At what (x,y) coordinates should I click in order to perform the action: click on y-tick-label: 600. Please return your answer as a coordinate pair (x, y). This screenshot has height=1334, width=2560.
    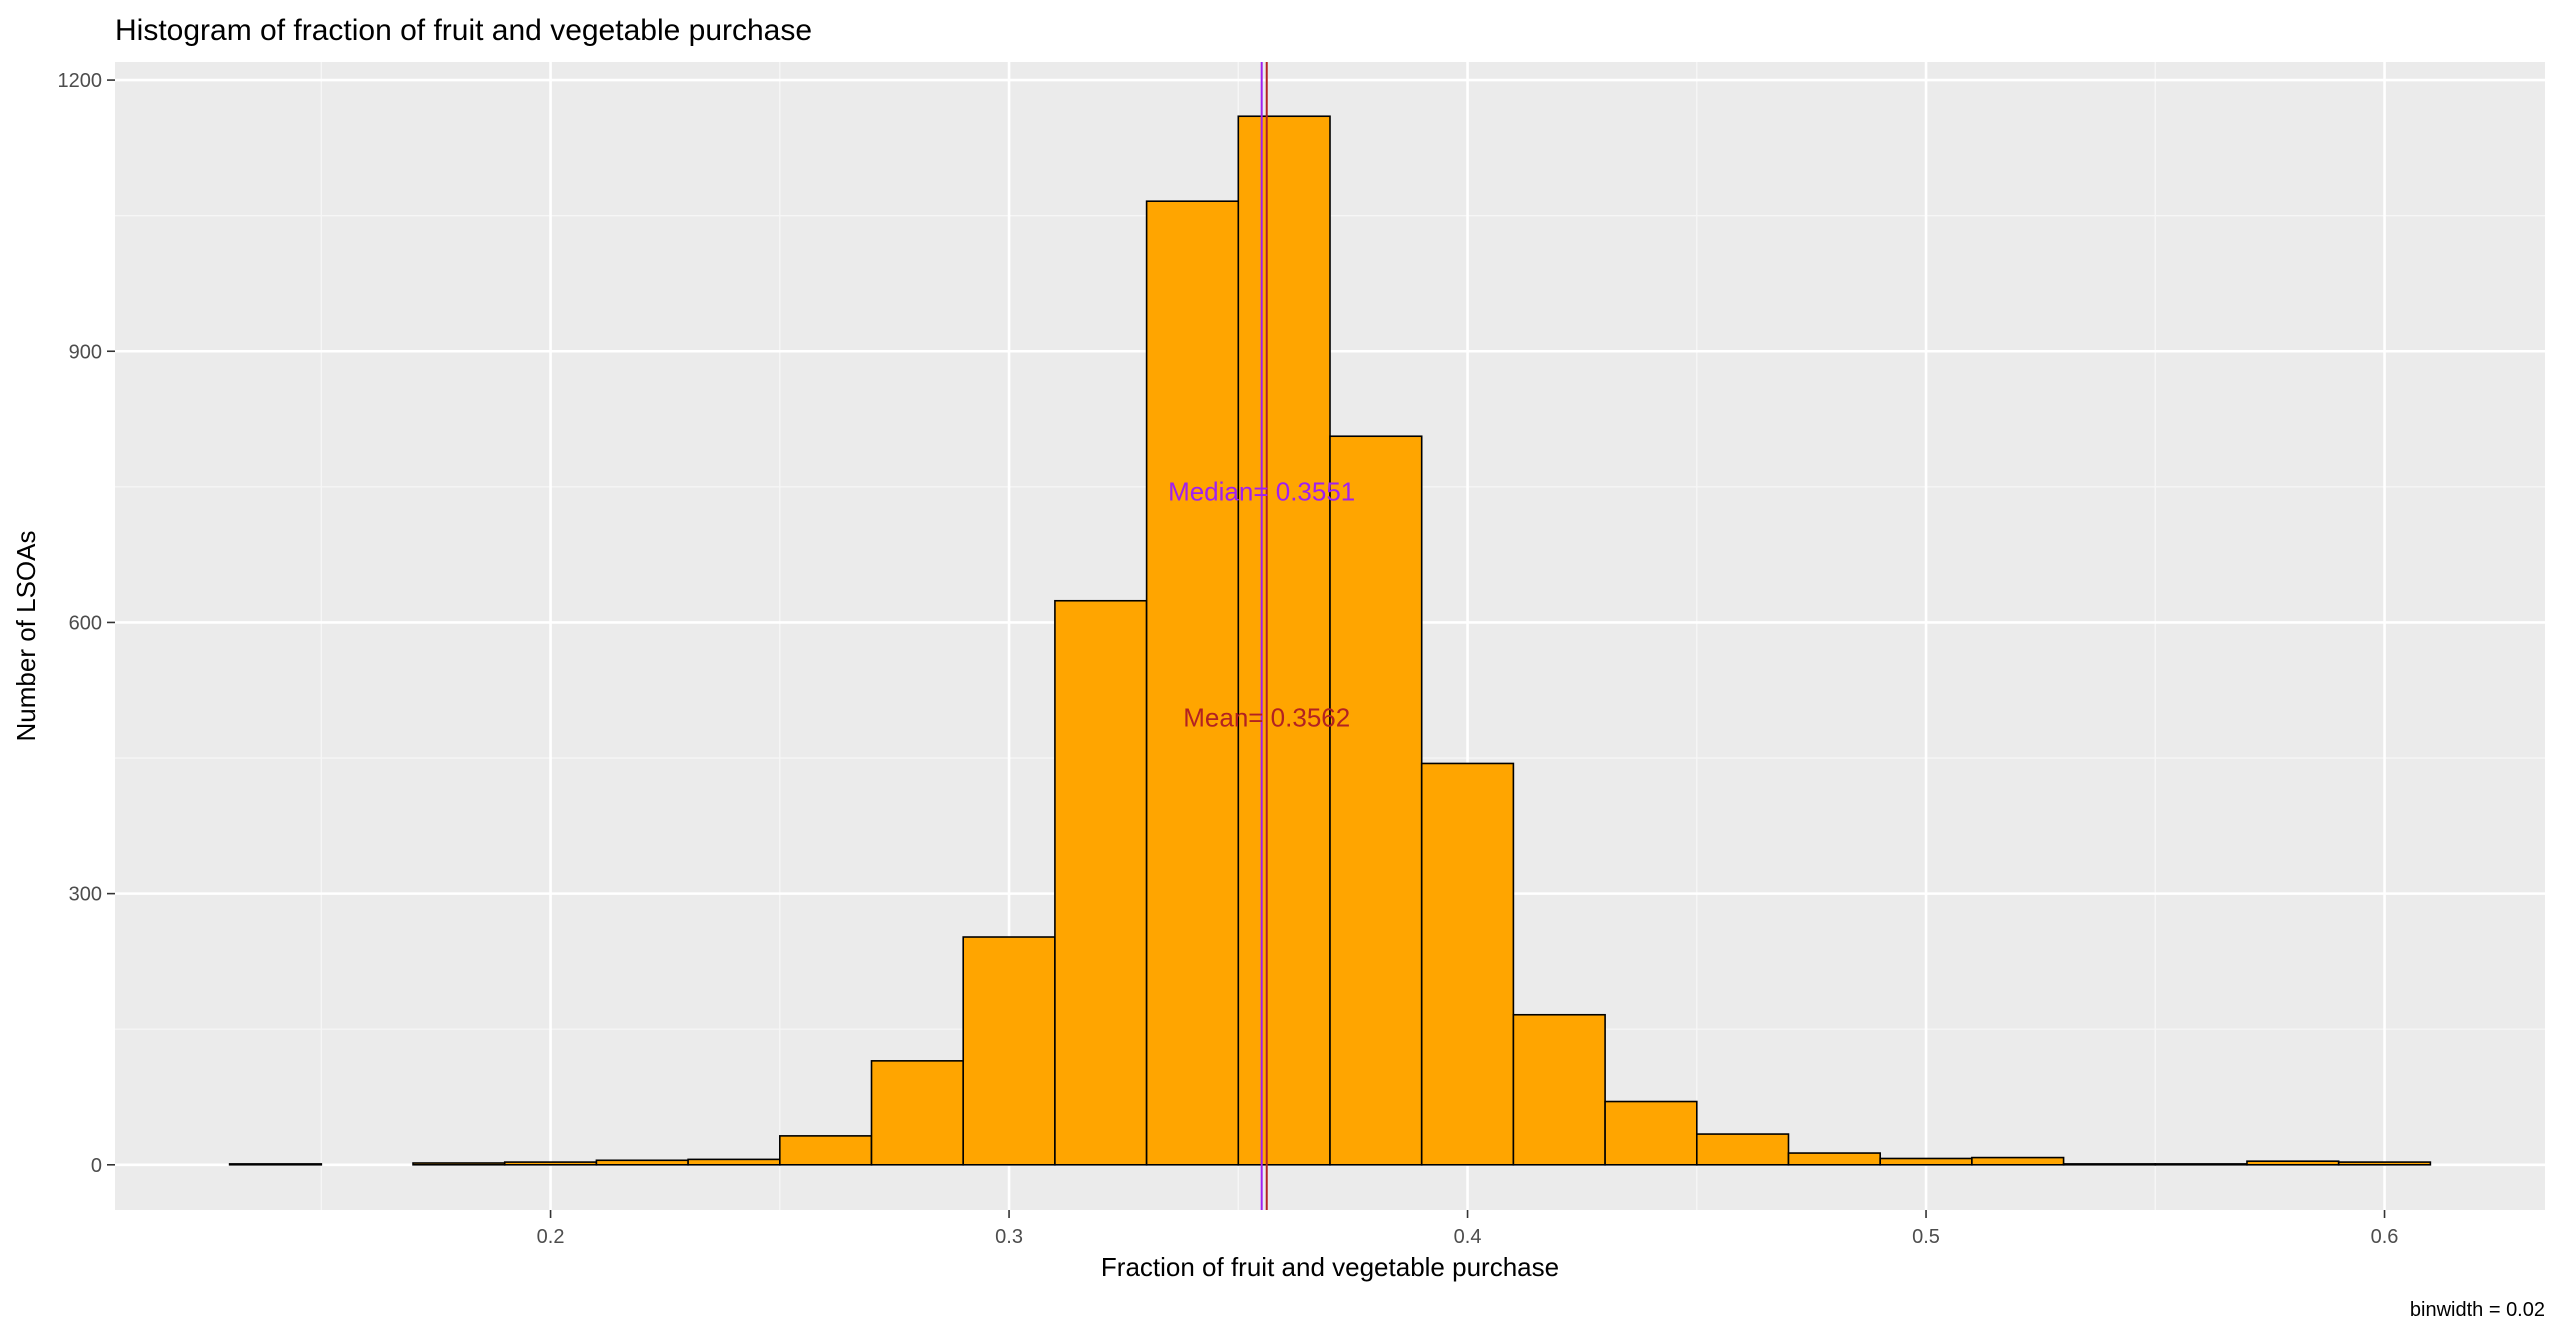
    Looking at the image, I should click on (85, 623).